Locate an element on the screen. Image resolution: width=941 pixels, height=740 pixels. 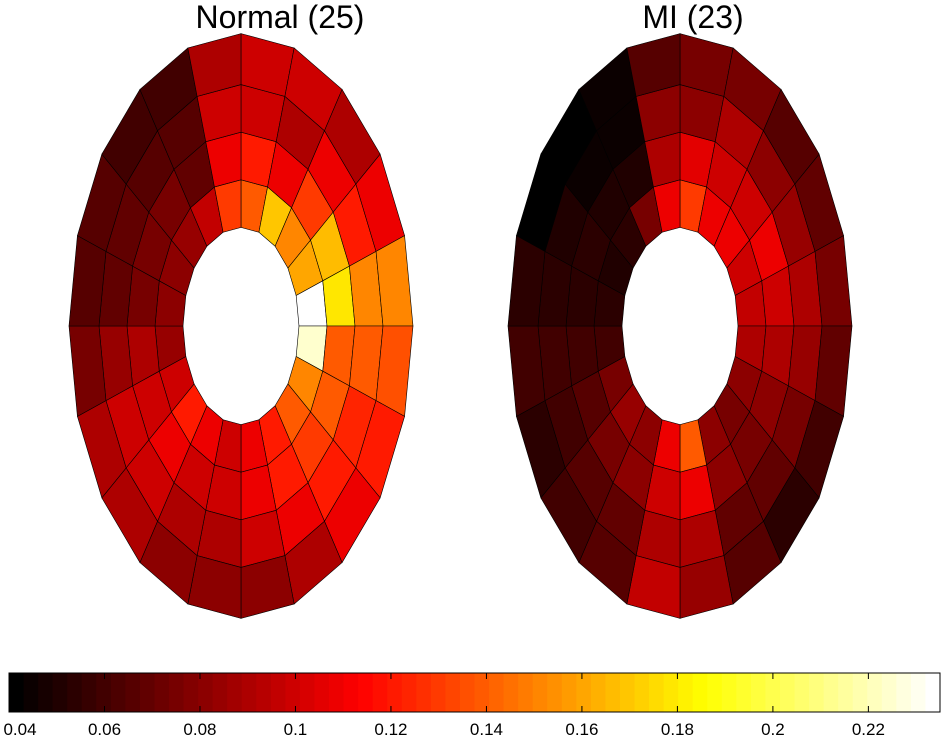
right-panel-title: MI (23) is located at coordinates (692, 17).